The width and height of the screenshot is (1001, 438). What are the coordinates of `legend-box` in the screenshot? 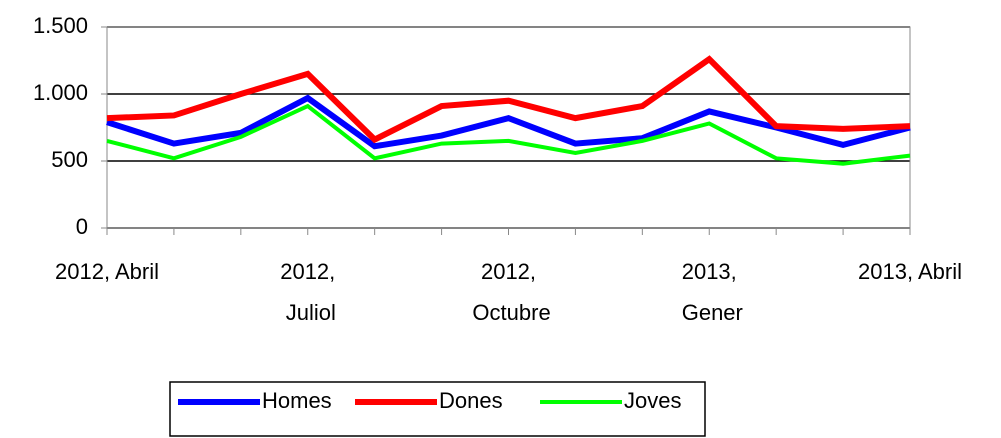 It's located at (437, 409).